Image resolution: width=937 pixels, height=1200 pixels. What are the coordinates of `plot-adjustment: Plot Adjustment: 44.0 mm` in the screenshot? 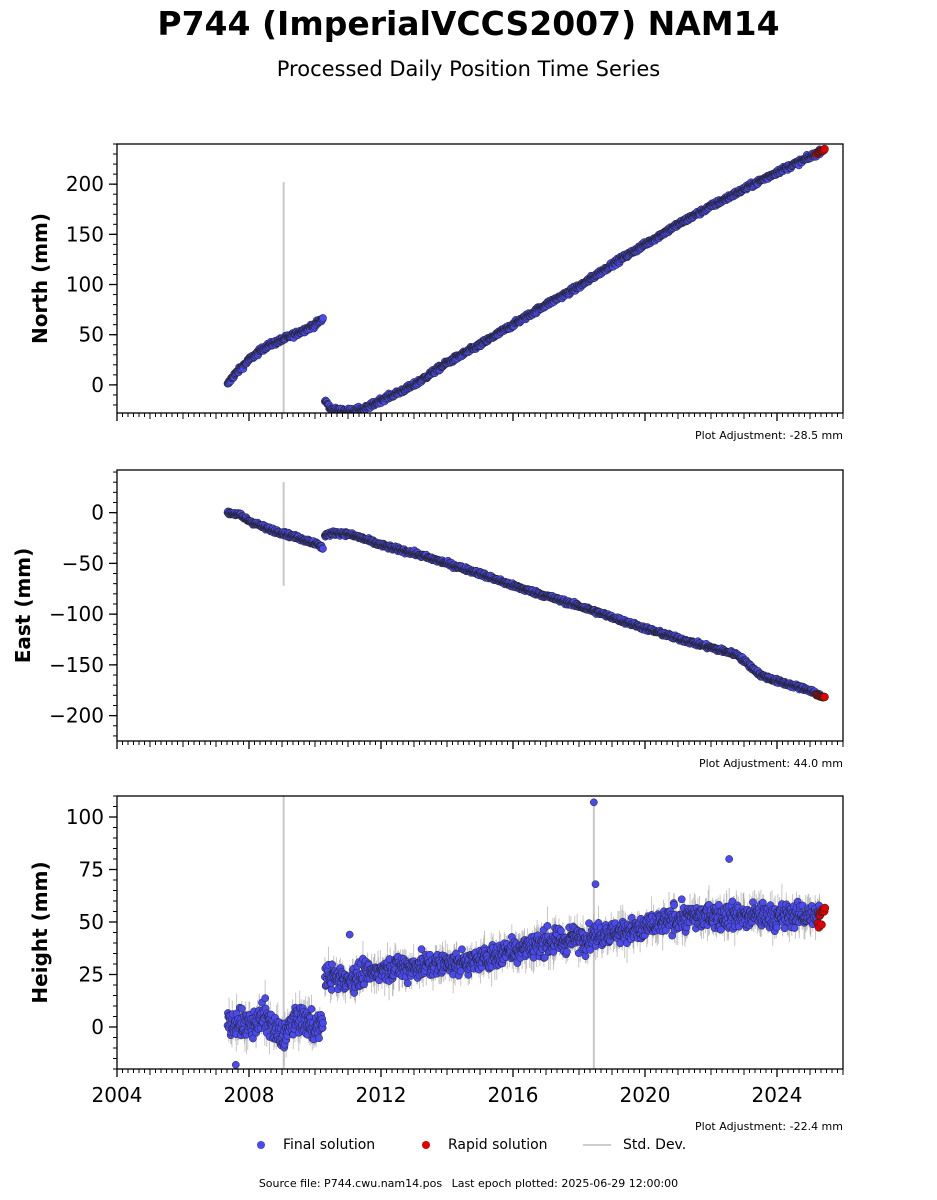 It's located at (771, 763).